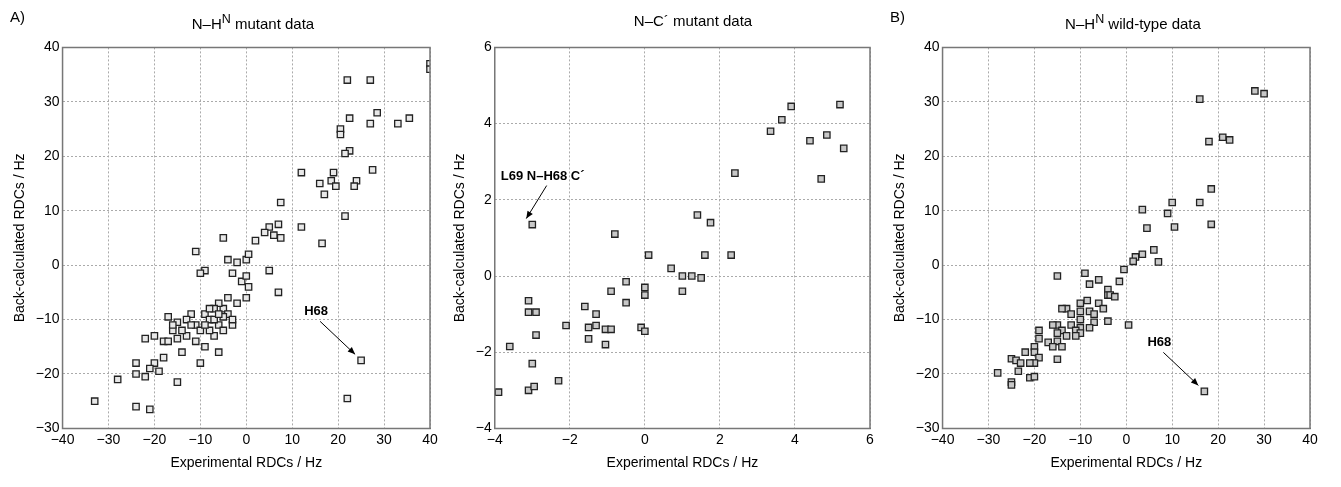 The image size is (1341, 487). What do you see at coordinates (569, 438) in the screenshot?
I see `x-tick-label: −2` at bounding box center [569, 438].